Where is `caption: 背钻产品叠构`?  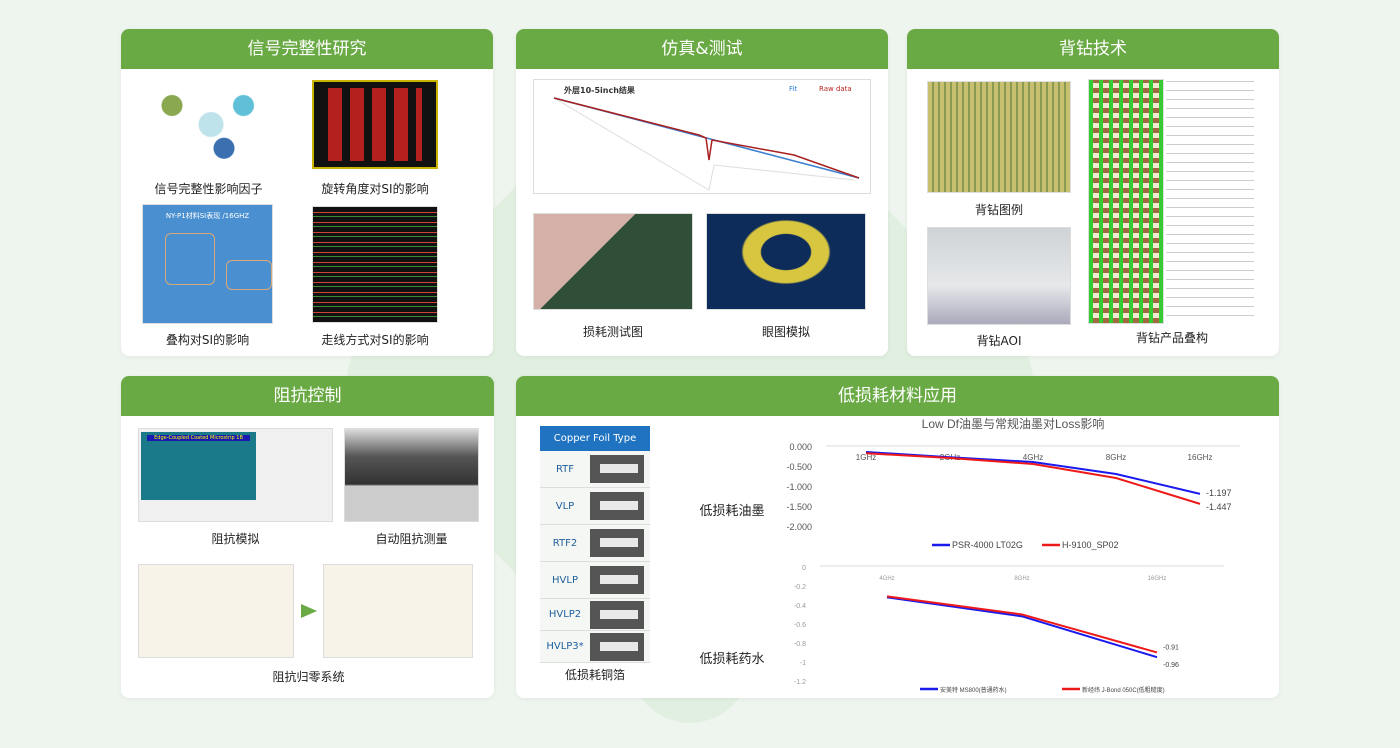 caption: 背钻产品叠构 is located at coordinates (1171, 338).